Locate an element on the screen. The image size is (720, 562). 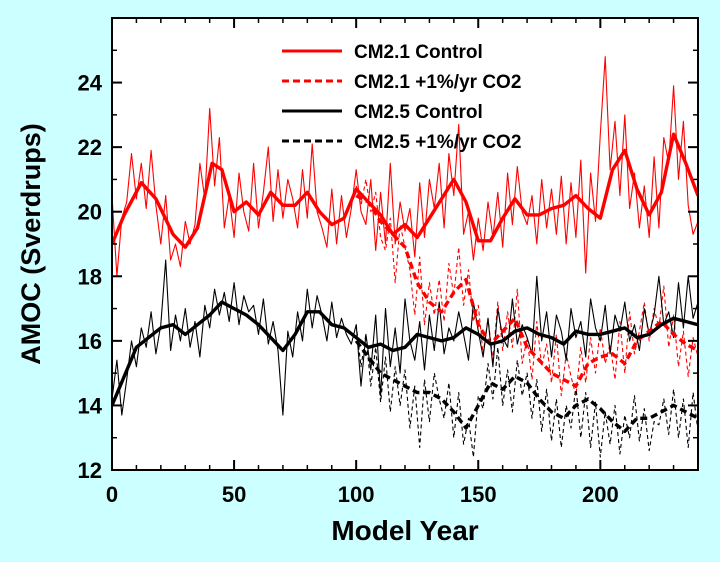
y-tick-label: 12 is located at coordinates (90, 470).